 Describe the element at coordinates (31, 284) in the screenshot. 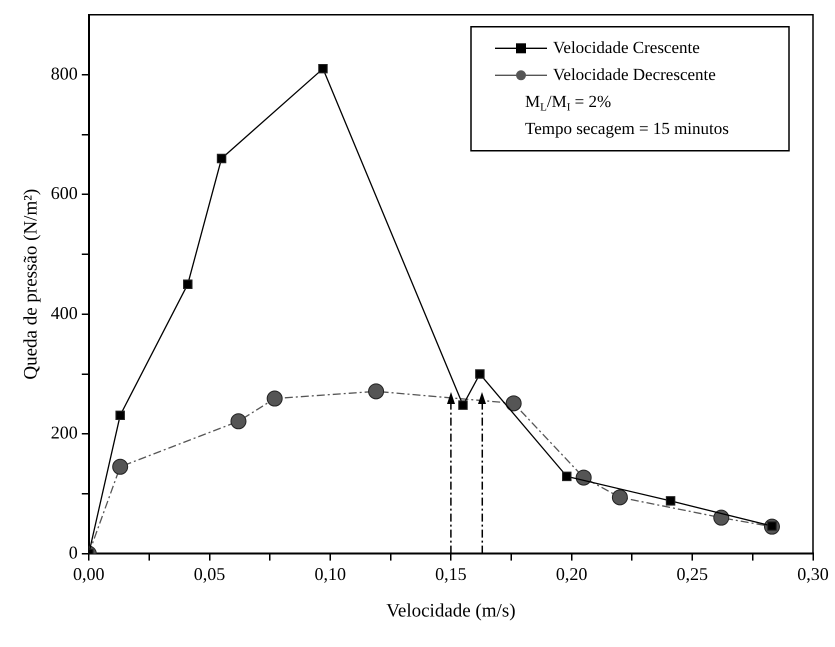

I see `y-axis-title: Queda de pressão (N/m²)` at that location.